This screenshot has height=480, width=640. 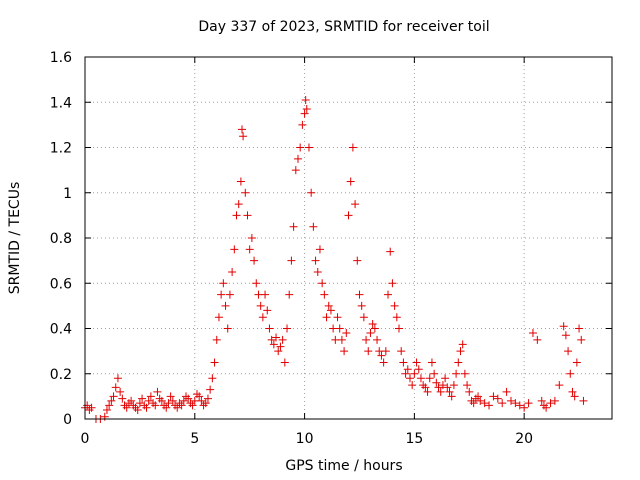 I want to click on y-tick-labels: 0 0.2 0.4 0.6 0.8 1 1.2 1.4 1.6, so click(x=61, y=239).